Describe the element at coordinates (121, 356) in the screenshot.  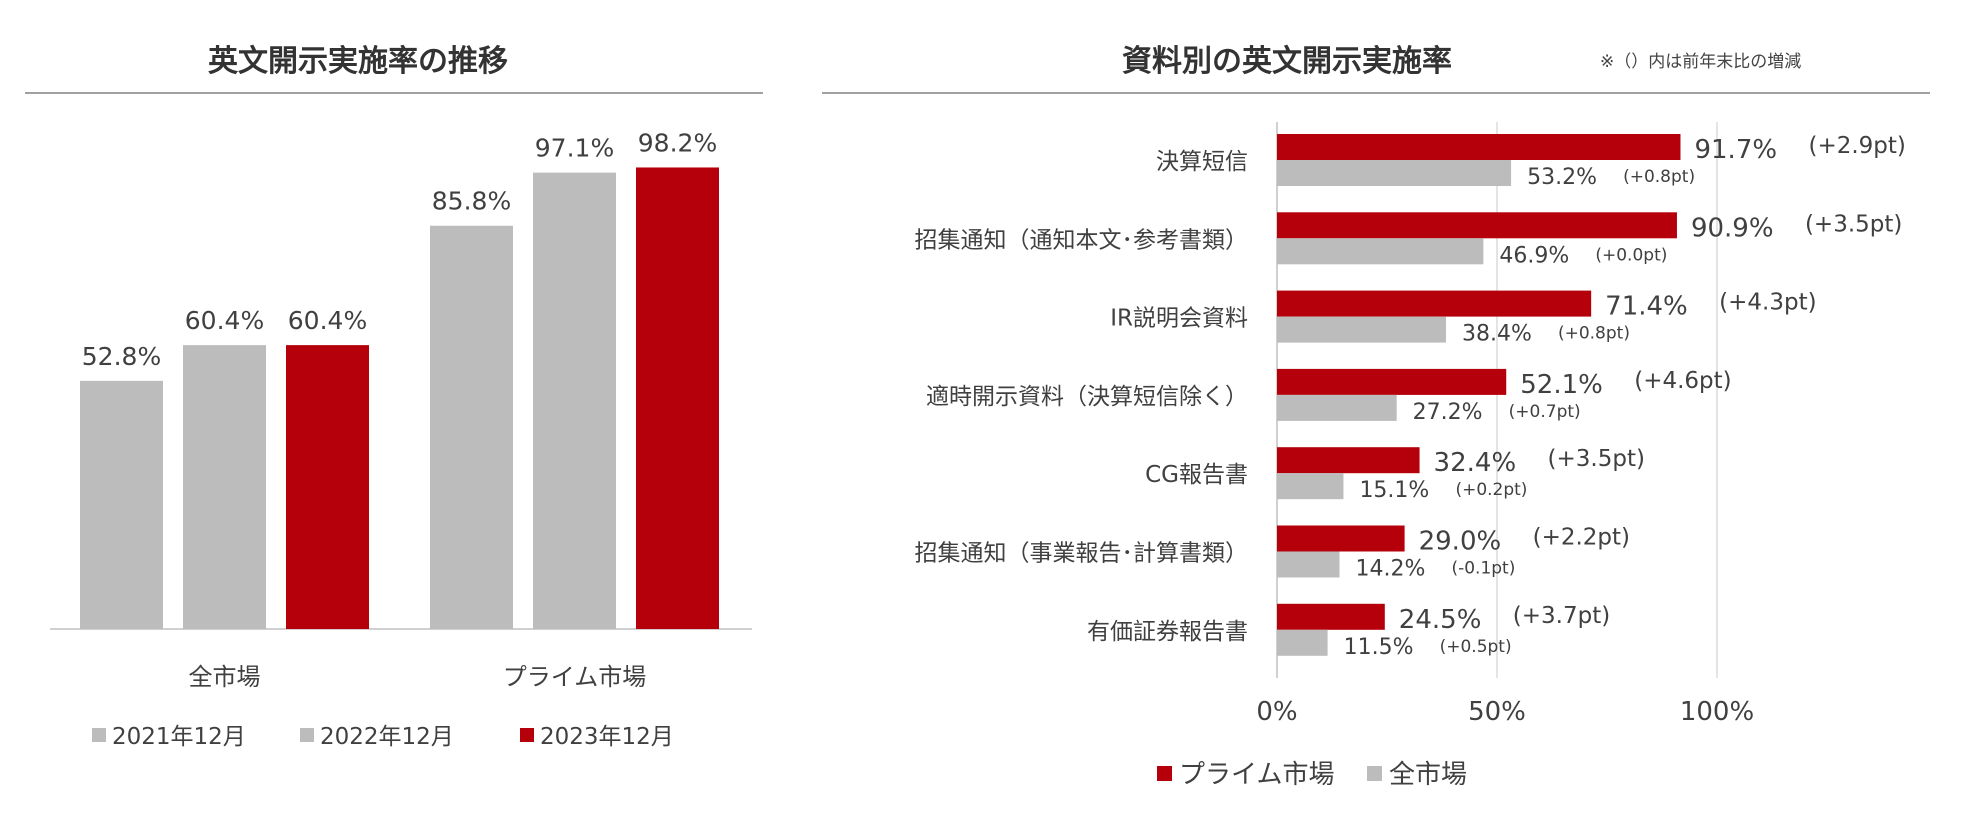
I see `bar-value-label: 52.8%` at that location.